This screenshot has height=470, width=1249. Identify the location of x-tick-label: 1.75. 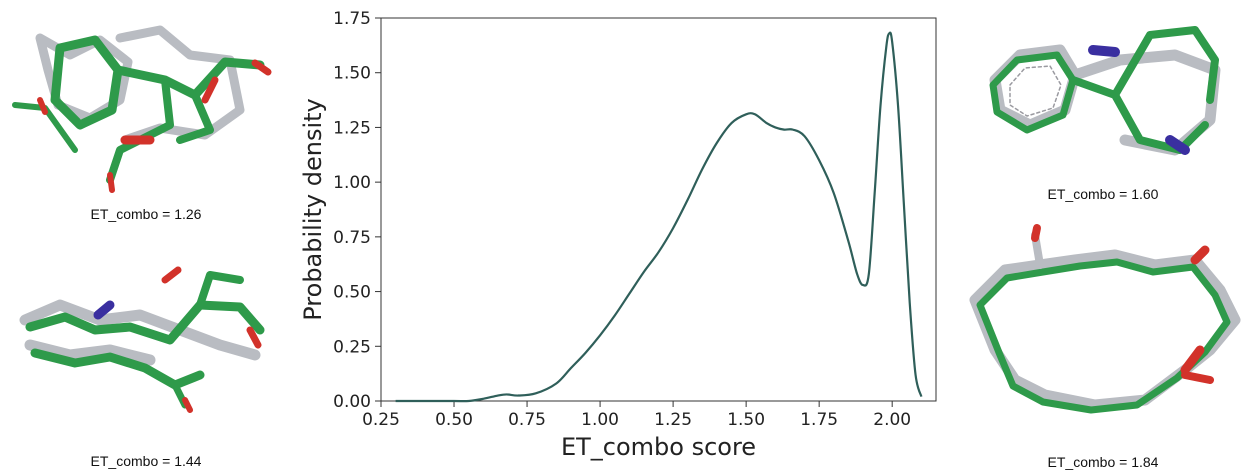
(819, 420).